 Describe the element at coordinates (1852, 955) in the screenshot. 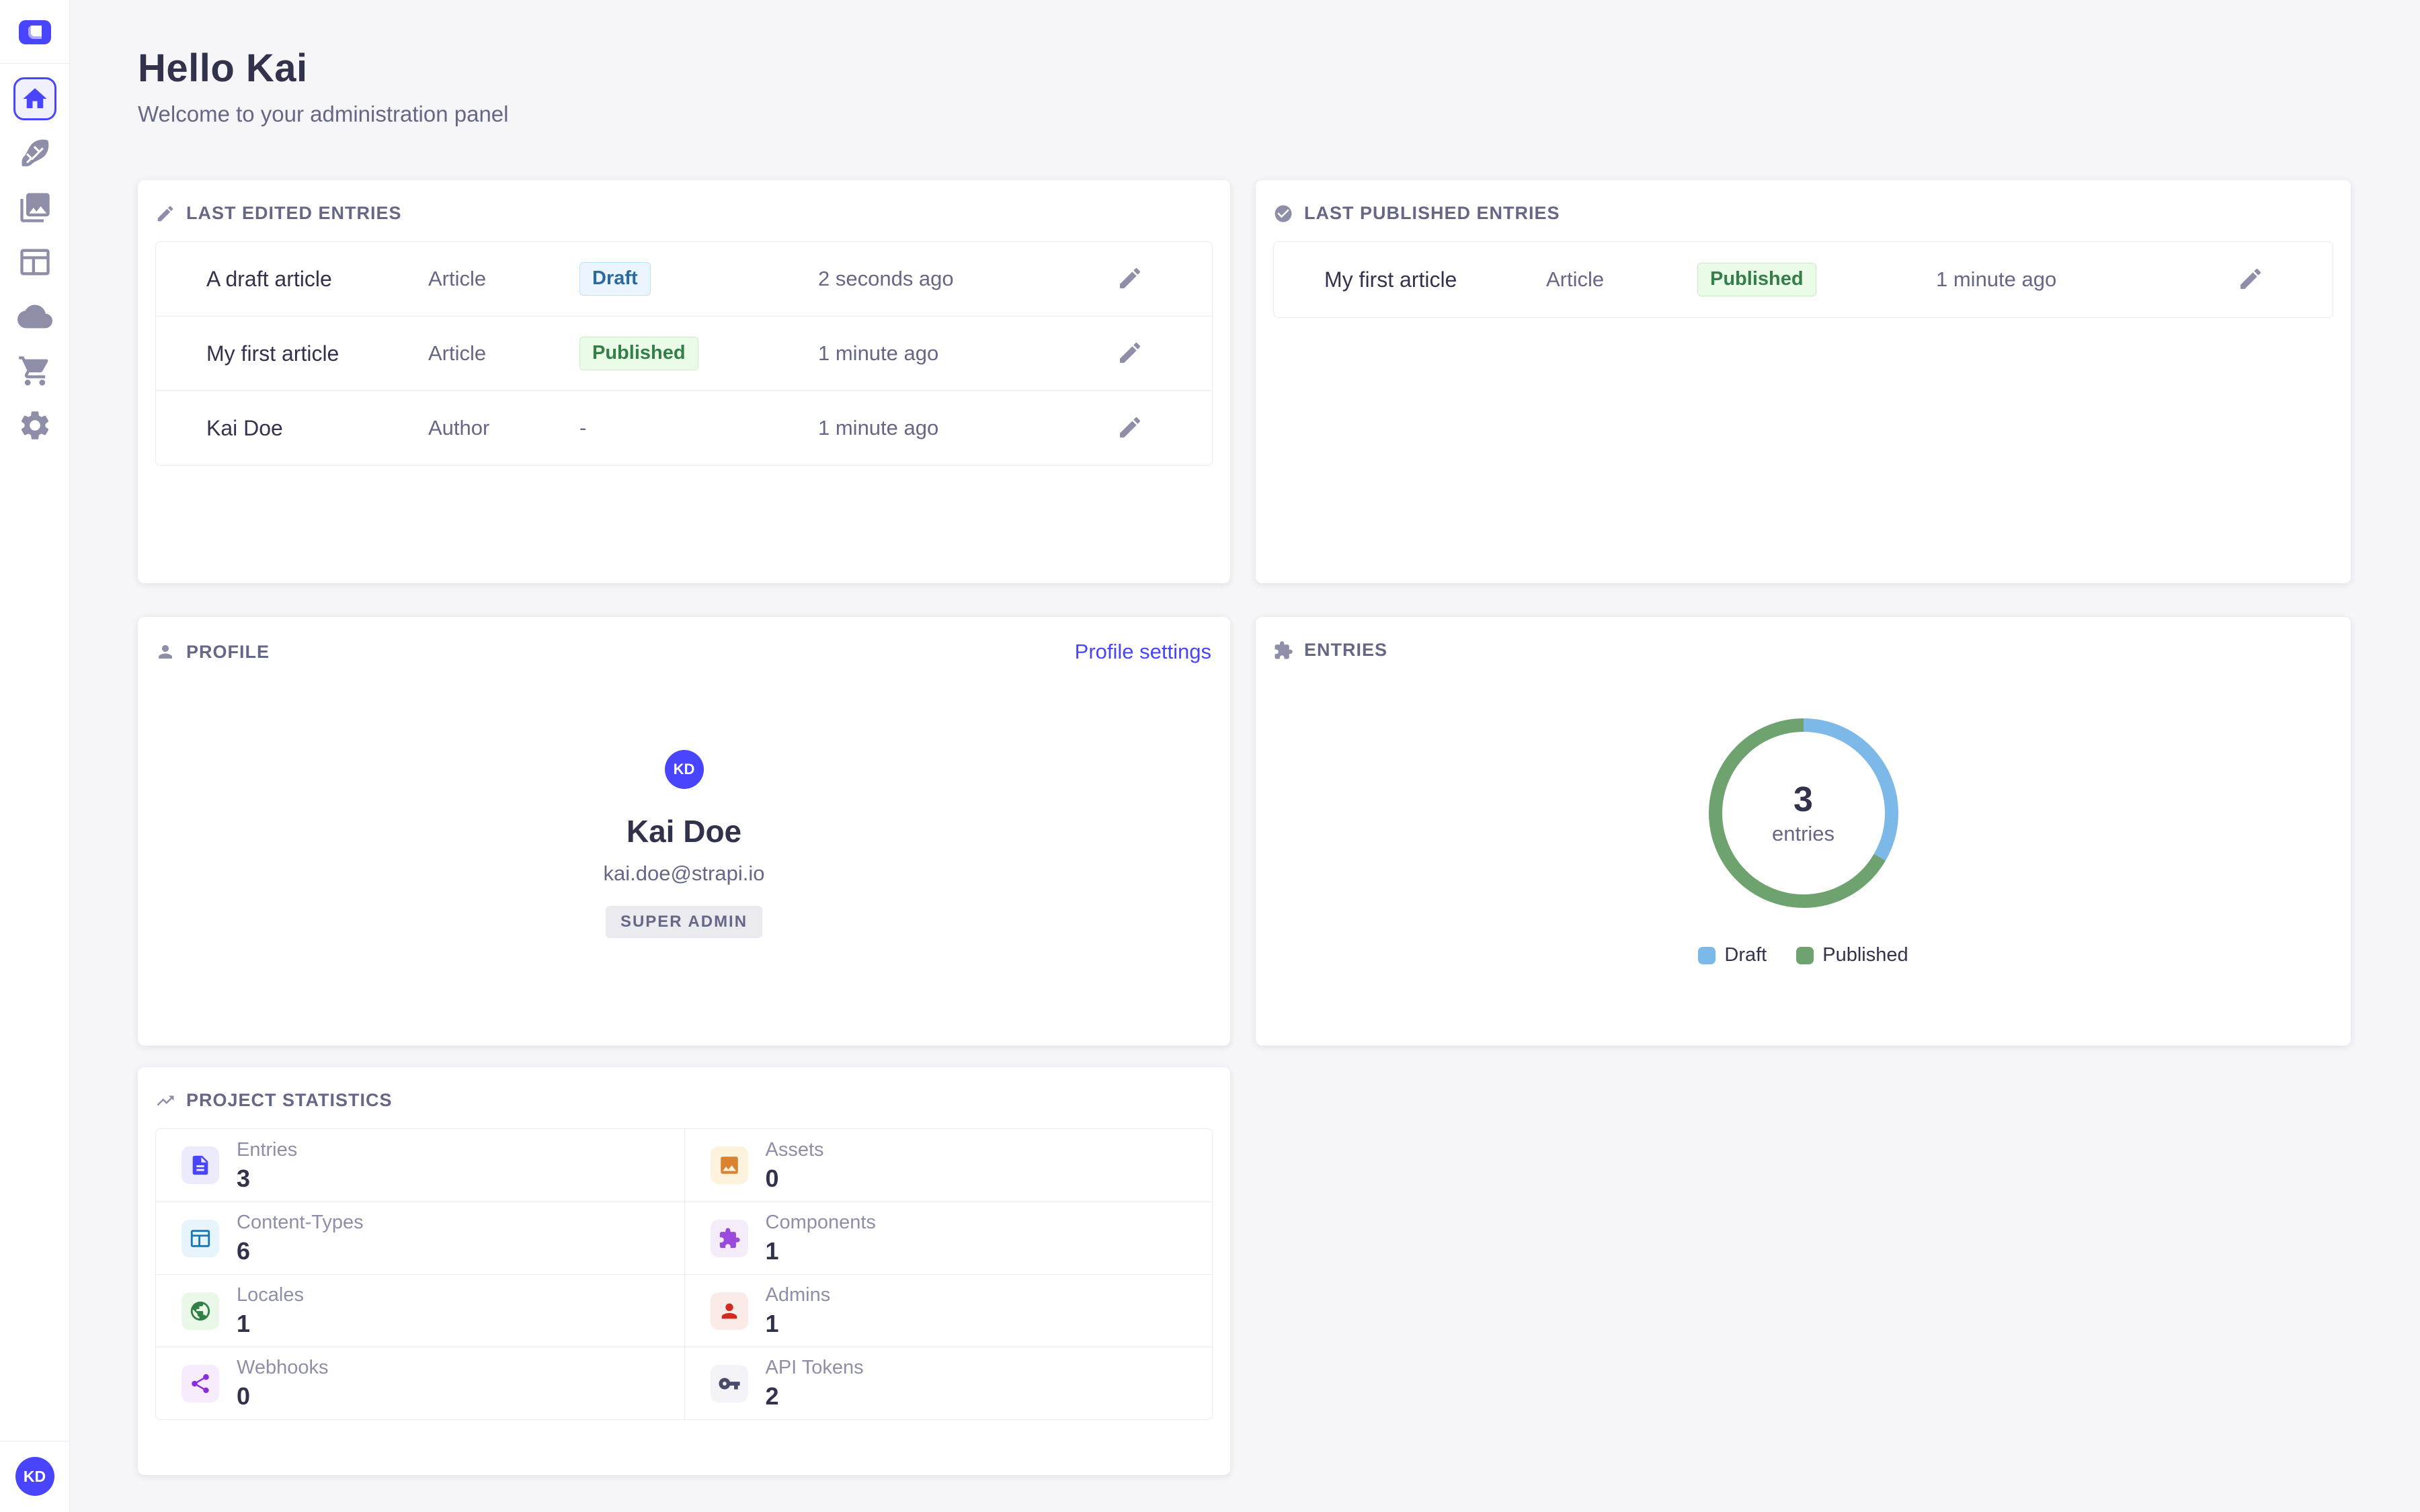

I see `legend-item-published: Published` at that location.